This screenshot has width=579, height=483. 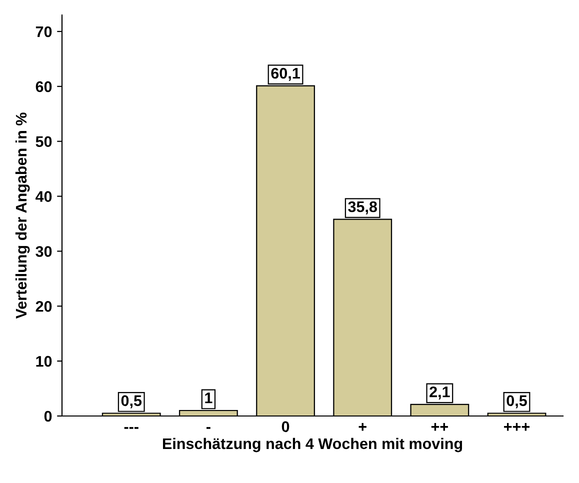 What do you see at coordinates (285, 74) in the screenshot?
I see `data-label: 60,1` at bounding box center [285, 74].